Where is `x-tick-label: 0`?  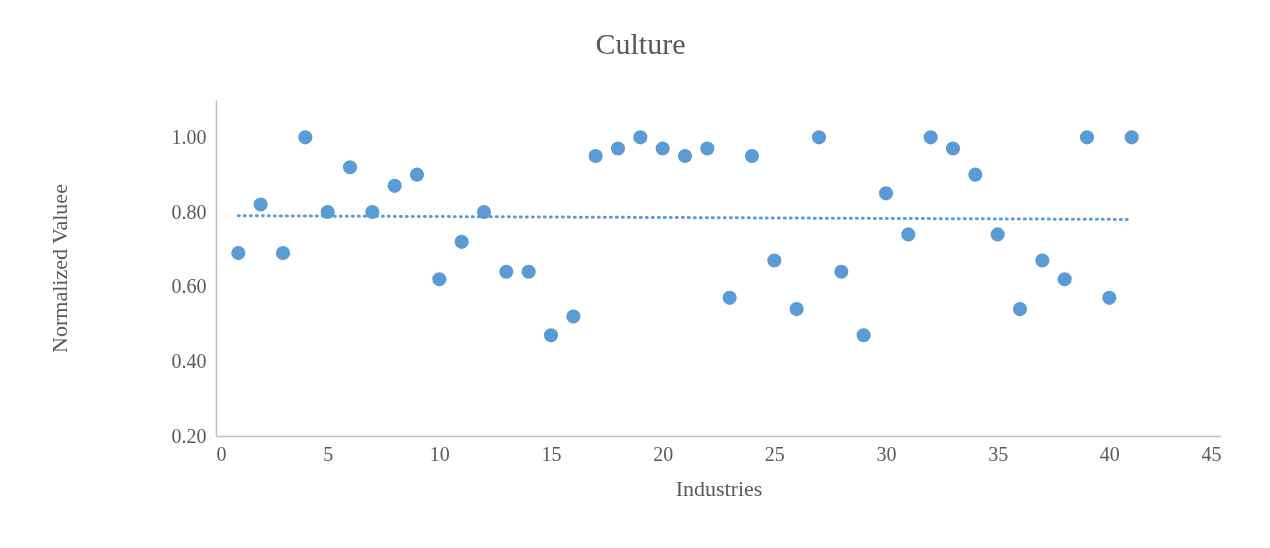
x-tick-label: 0 is located at coordinates (221, 453).